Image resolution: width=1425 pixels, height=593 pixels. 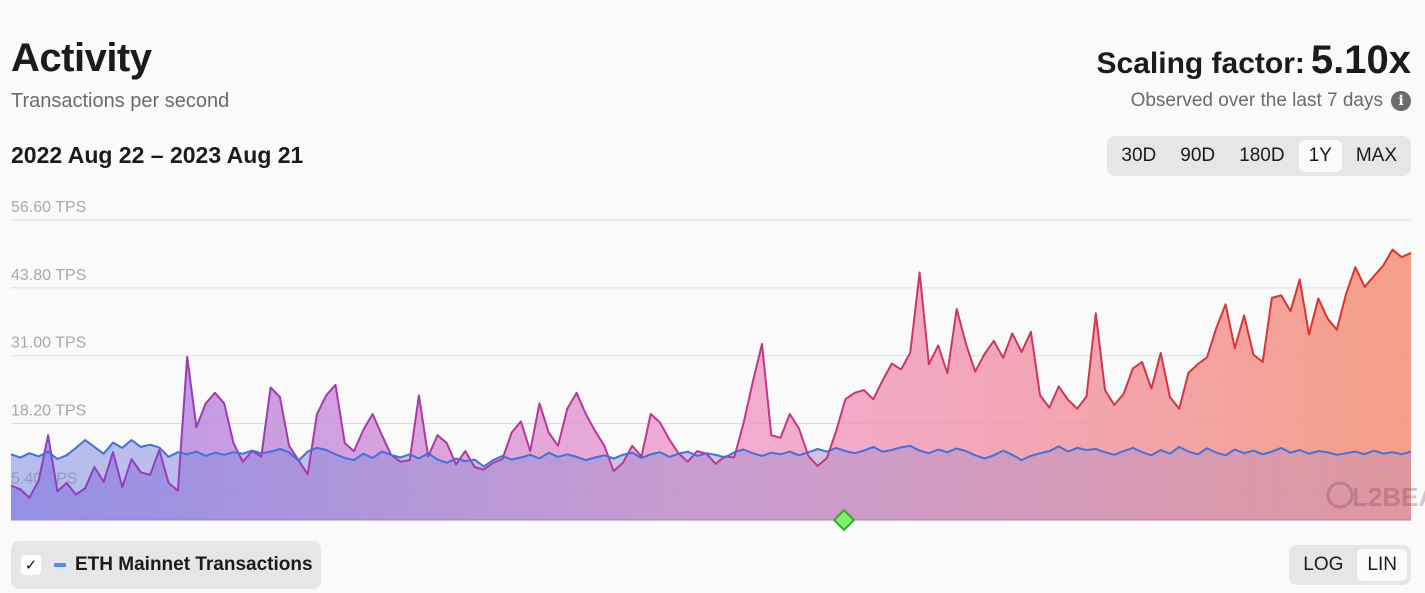 I want to click on timeline-marker, so click(x=844, y=520).